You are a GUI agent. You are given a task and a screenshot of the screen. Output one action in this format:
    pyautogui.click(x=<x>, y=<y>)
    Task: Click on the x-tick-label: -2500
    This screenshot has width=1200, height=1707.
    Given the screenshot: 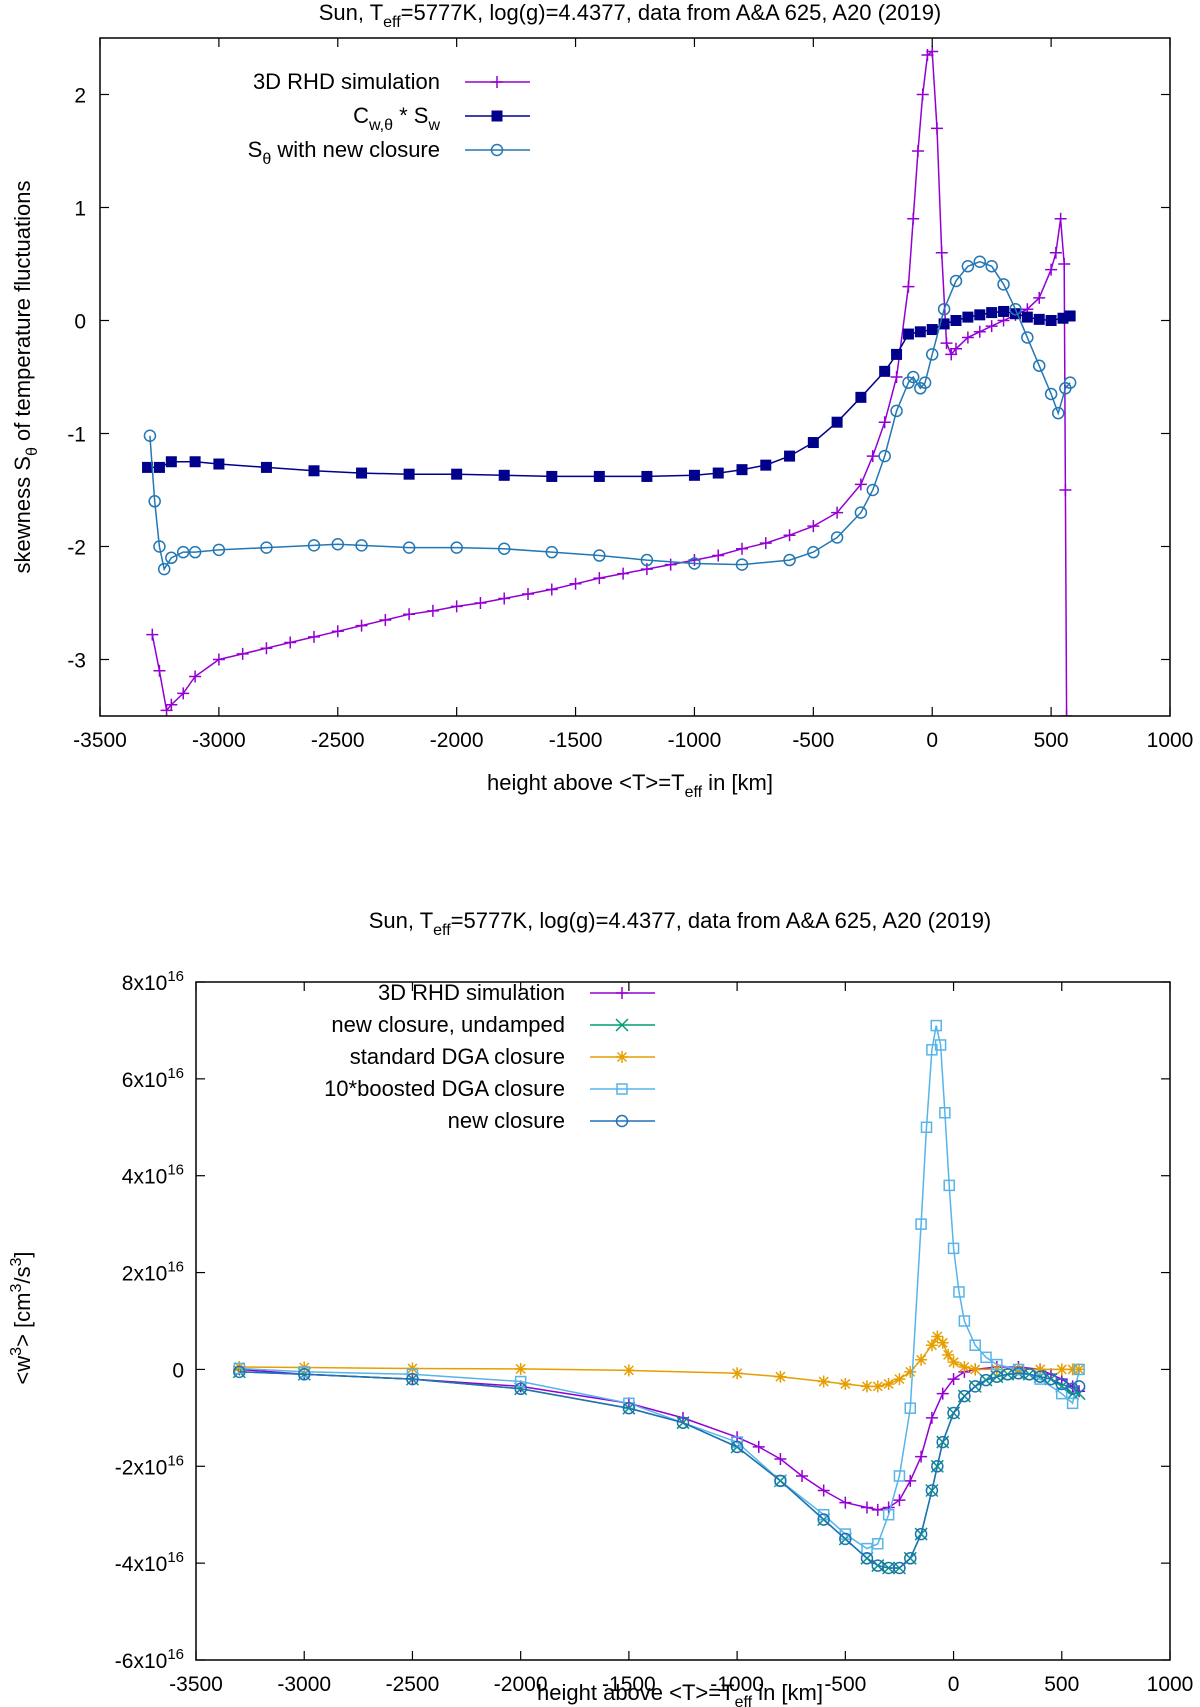 What is the action you would take?
    pyautogui.click(x=338, y=740)
    